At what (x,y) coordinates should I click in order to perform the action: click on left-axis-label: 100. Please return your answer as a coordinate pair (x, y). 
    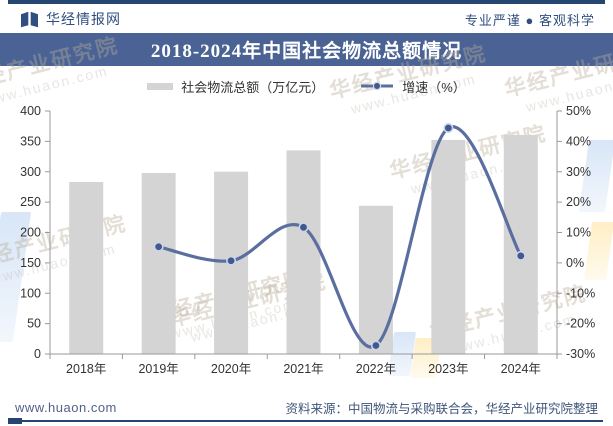
    Looking at the image, I should click on (30, 293).